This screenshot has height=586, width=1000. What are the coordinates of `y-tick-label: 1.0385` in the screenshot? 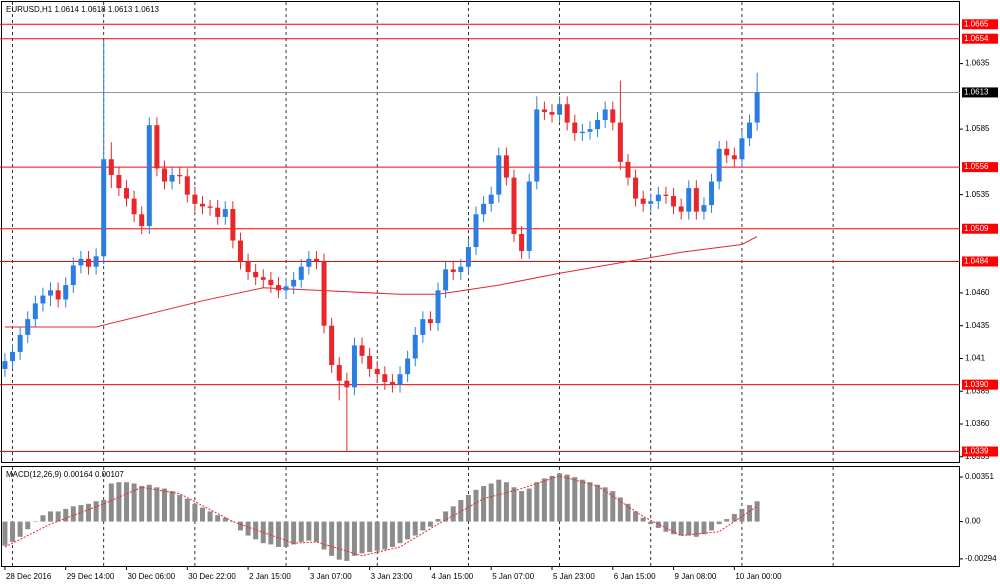 It's located at (977, 390).